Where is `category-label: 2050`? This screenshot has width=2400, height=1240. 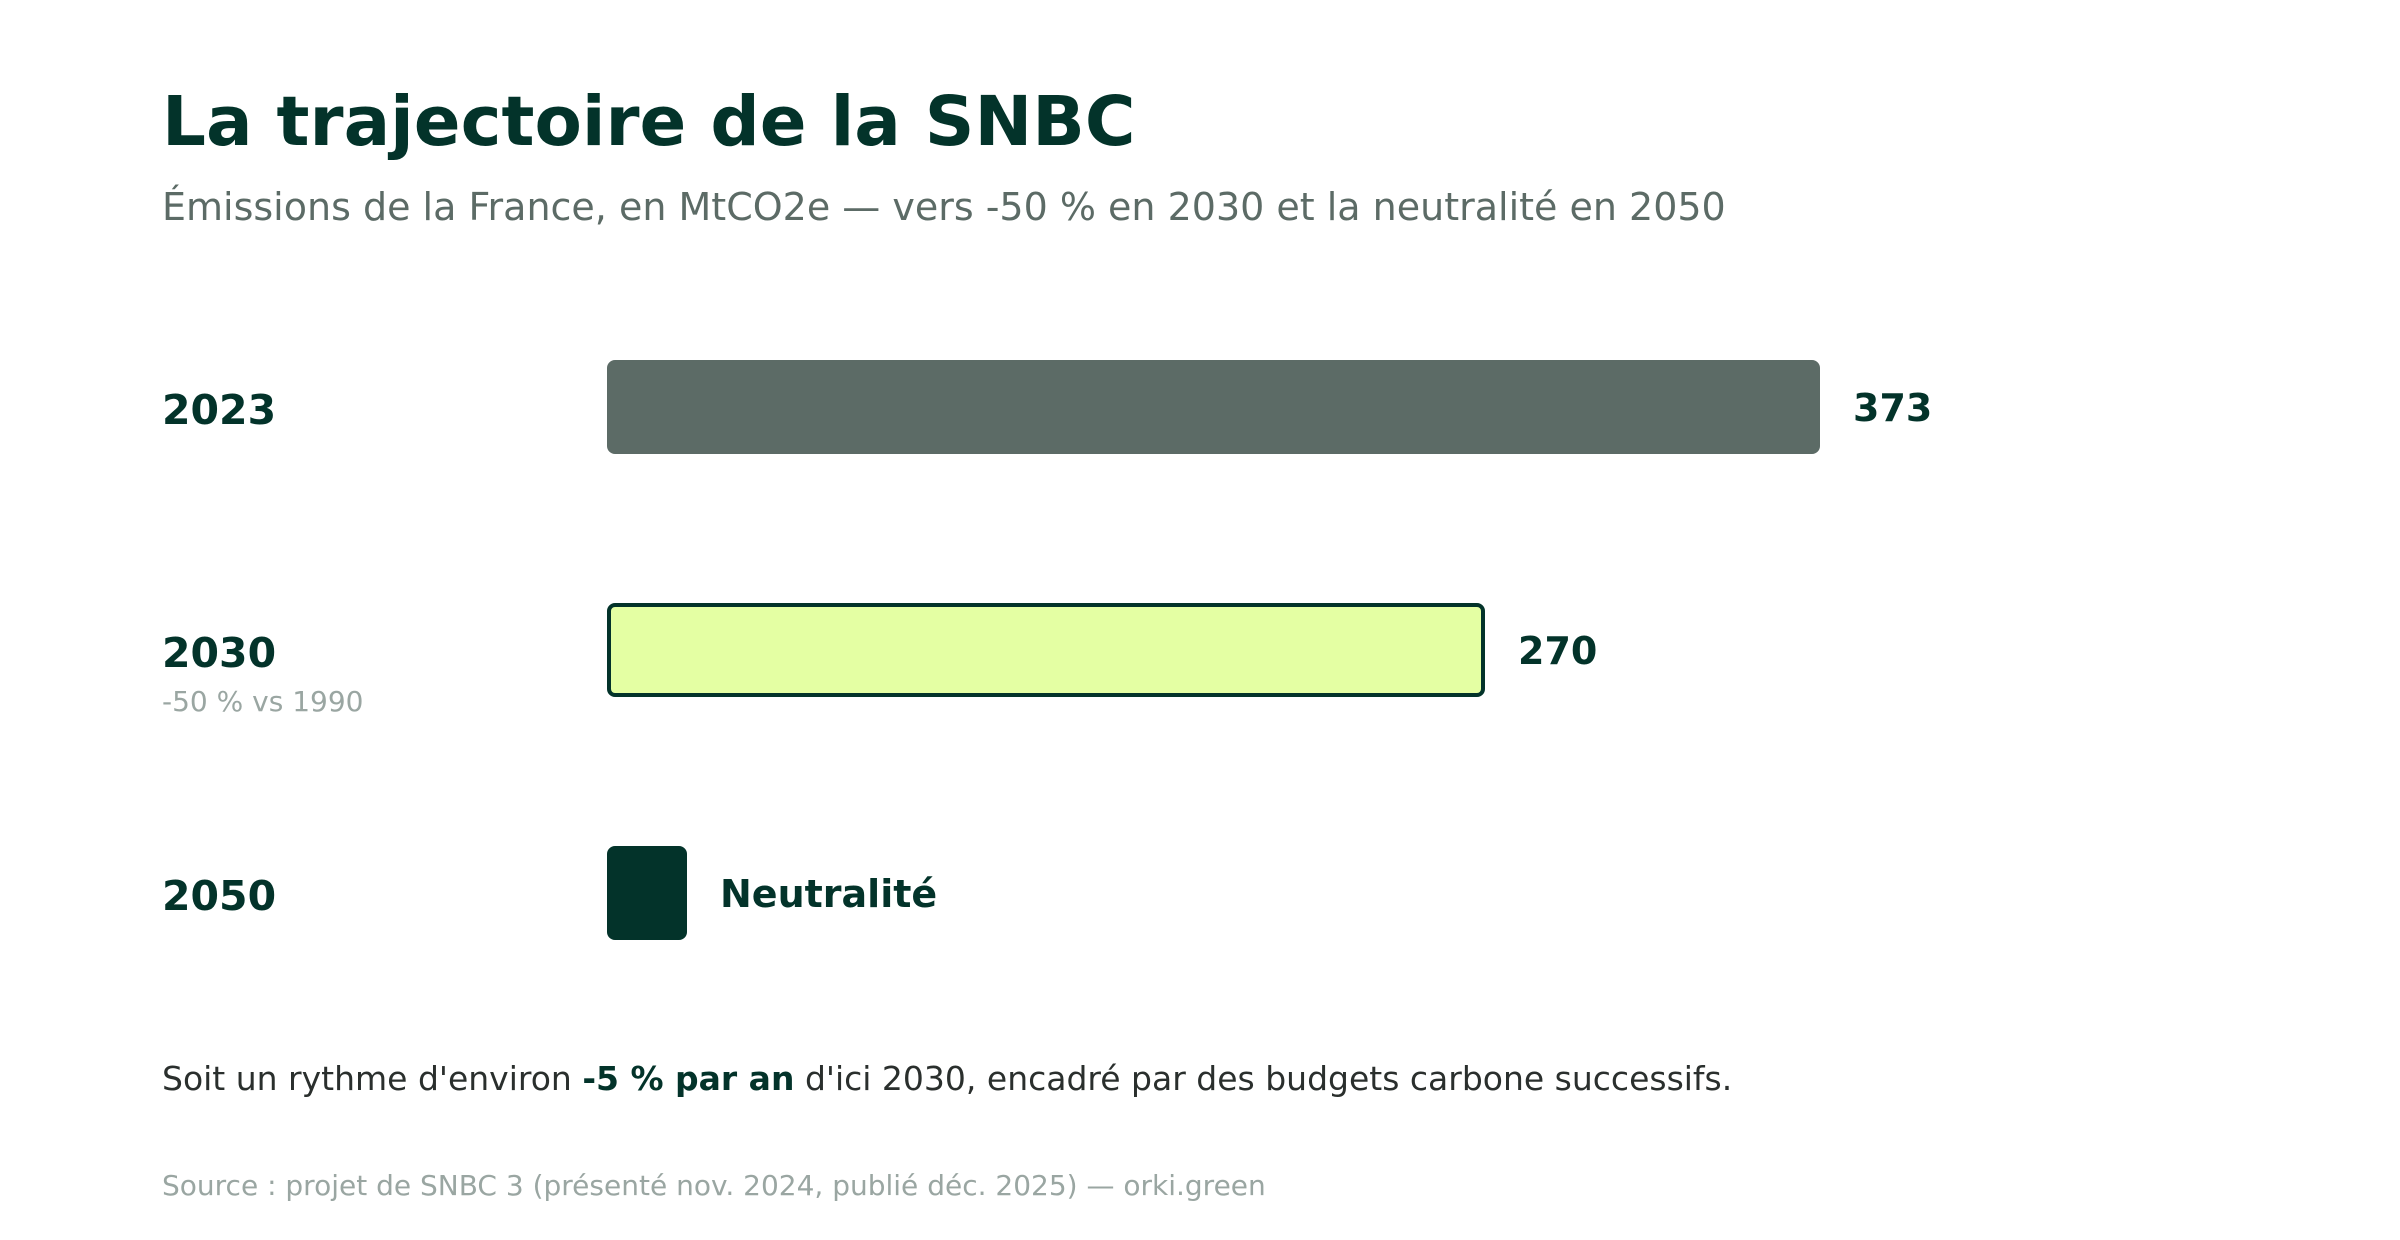 category-label: 2050 is located at coordinates (219, 896).